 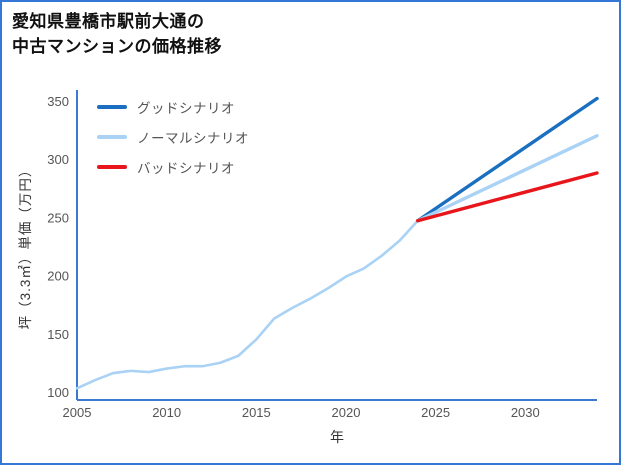 I want to click on svg-text: 150, so click(x=58, y=334).